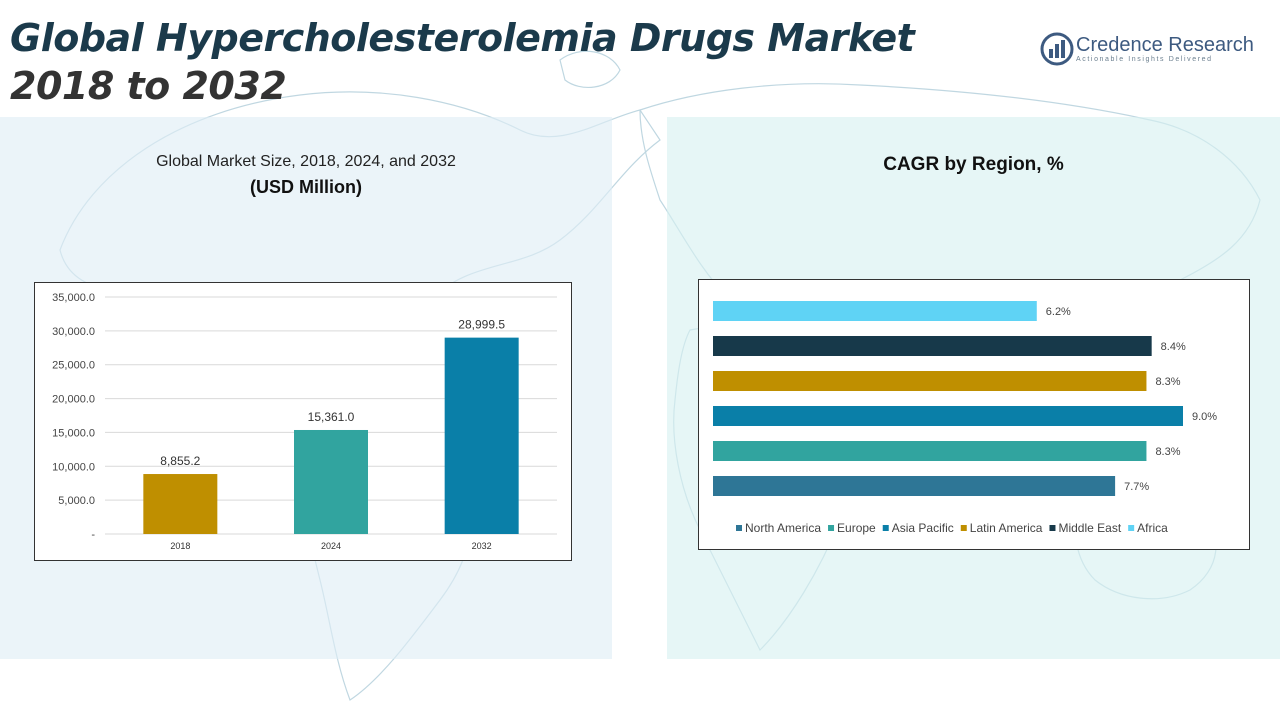  I want to click on bar-value-label: 6.2%, so click(1058, 312).